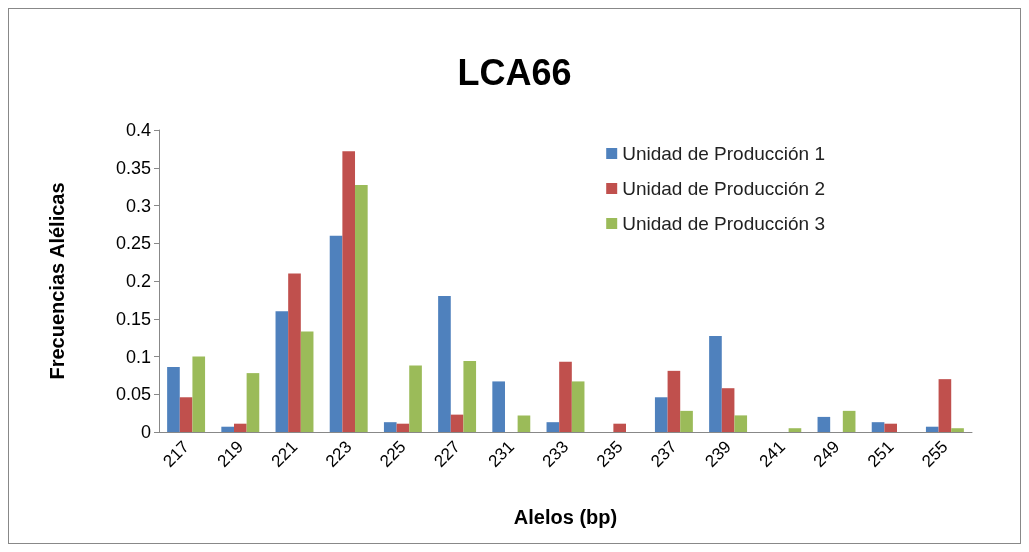 The width and height of the screenshot is (1029, 552). I want to click on y-tick-label: 0.1, so click(138, 356).